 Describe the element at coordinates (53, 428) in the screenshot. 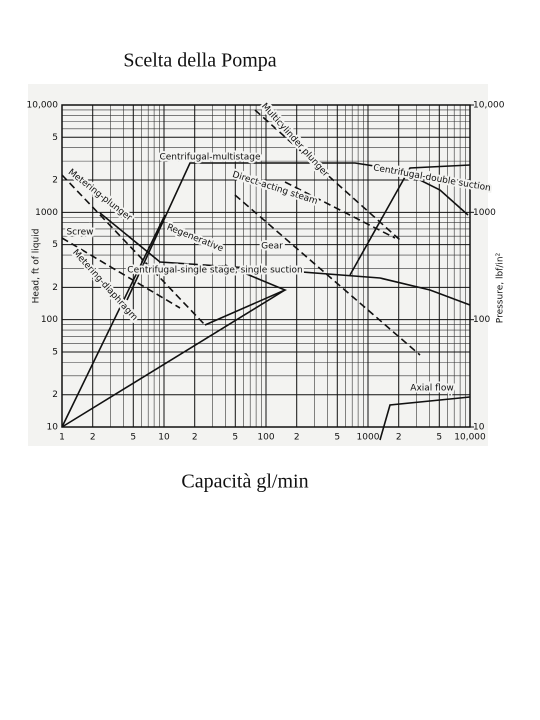

I see `y-tick-label: 10` at that location.